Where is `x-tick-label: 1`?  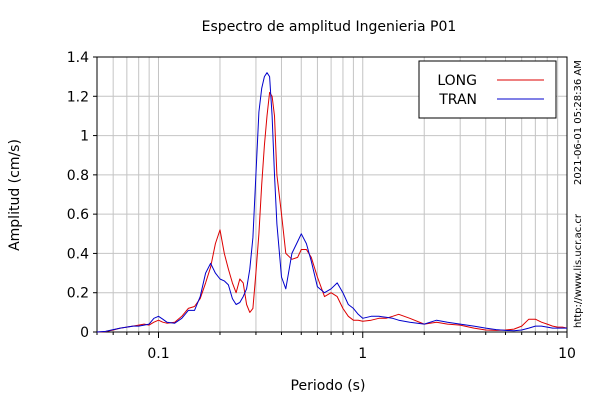
x-tick-label: 1 is located at coordinates (362, 354).